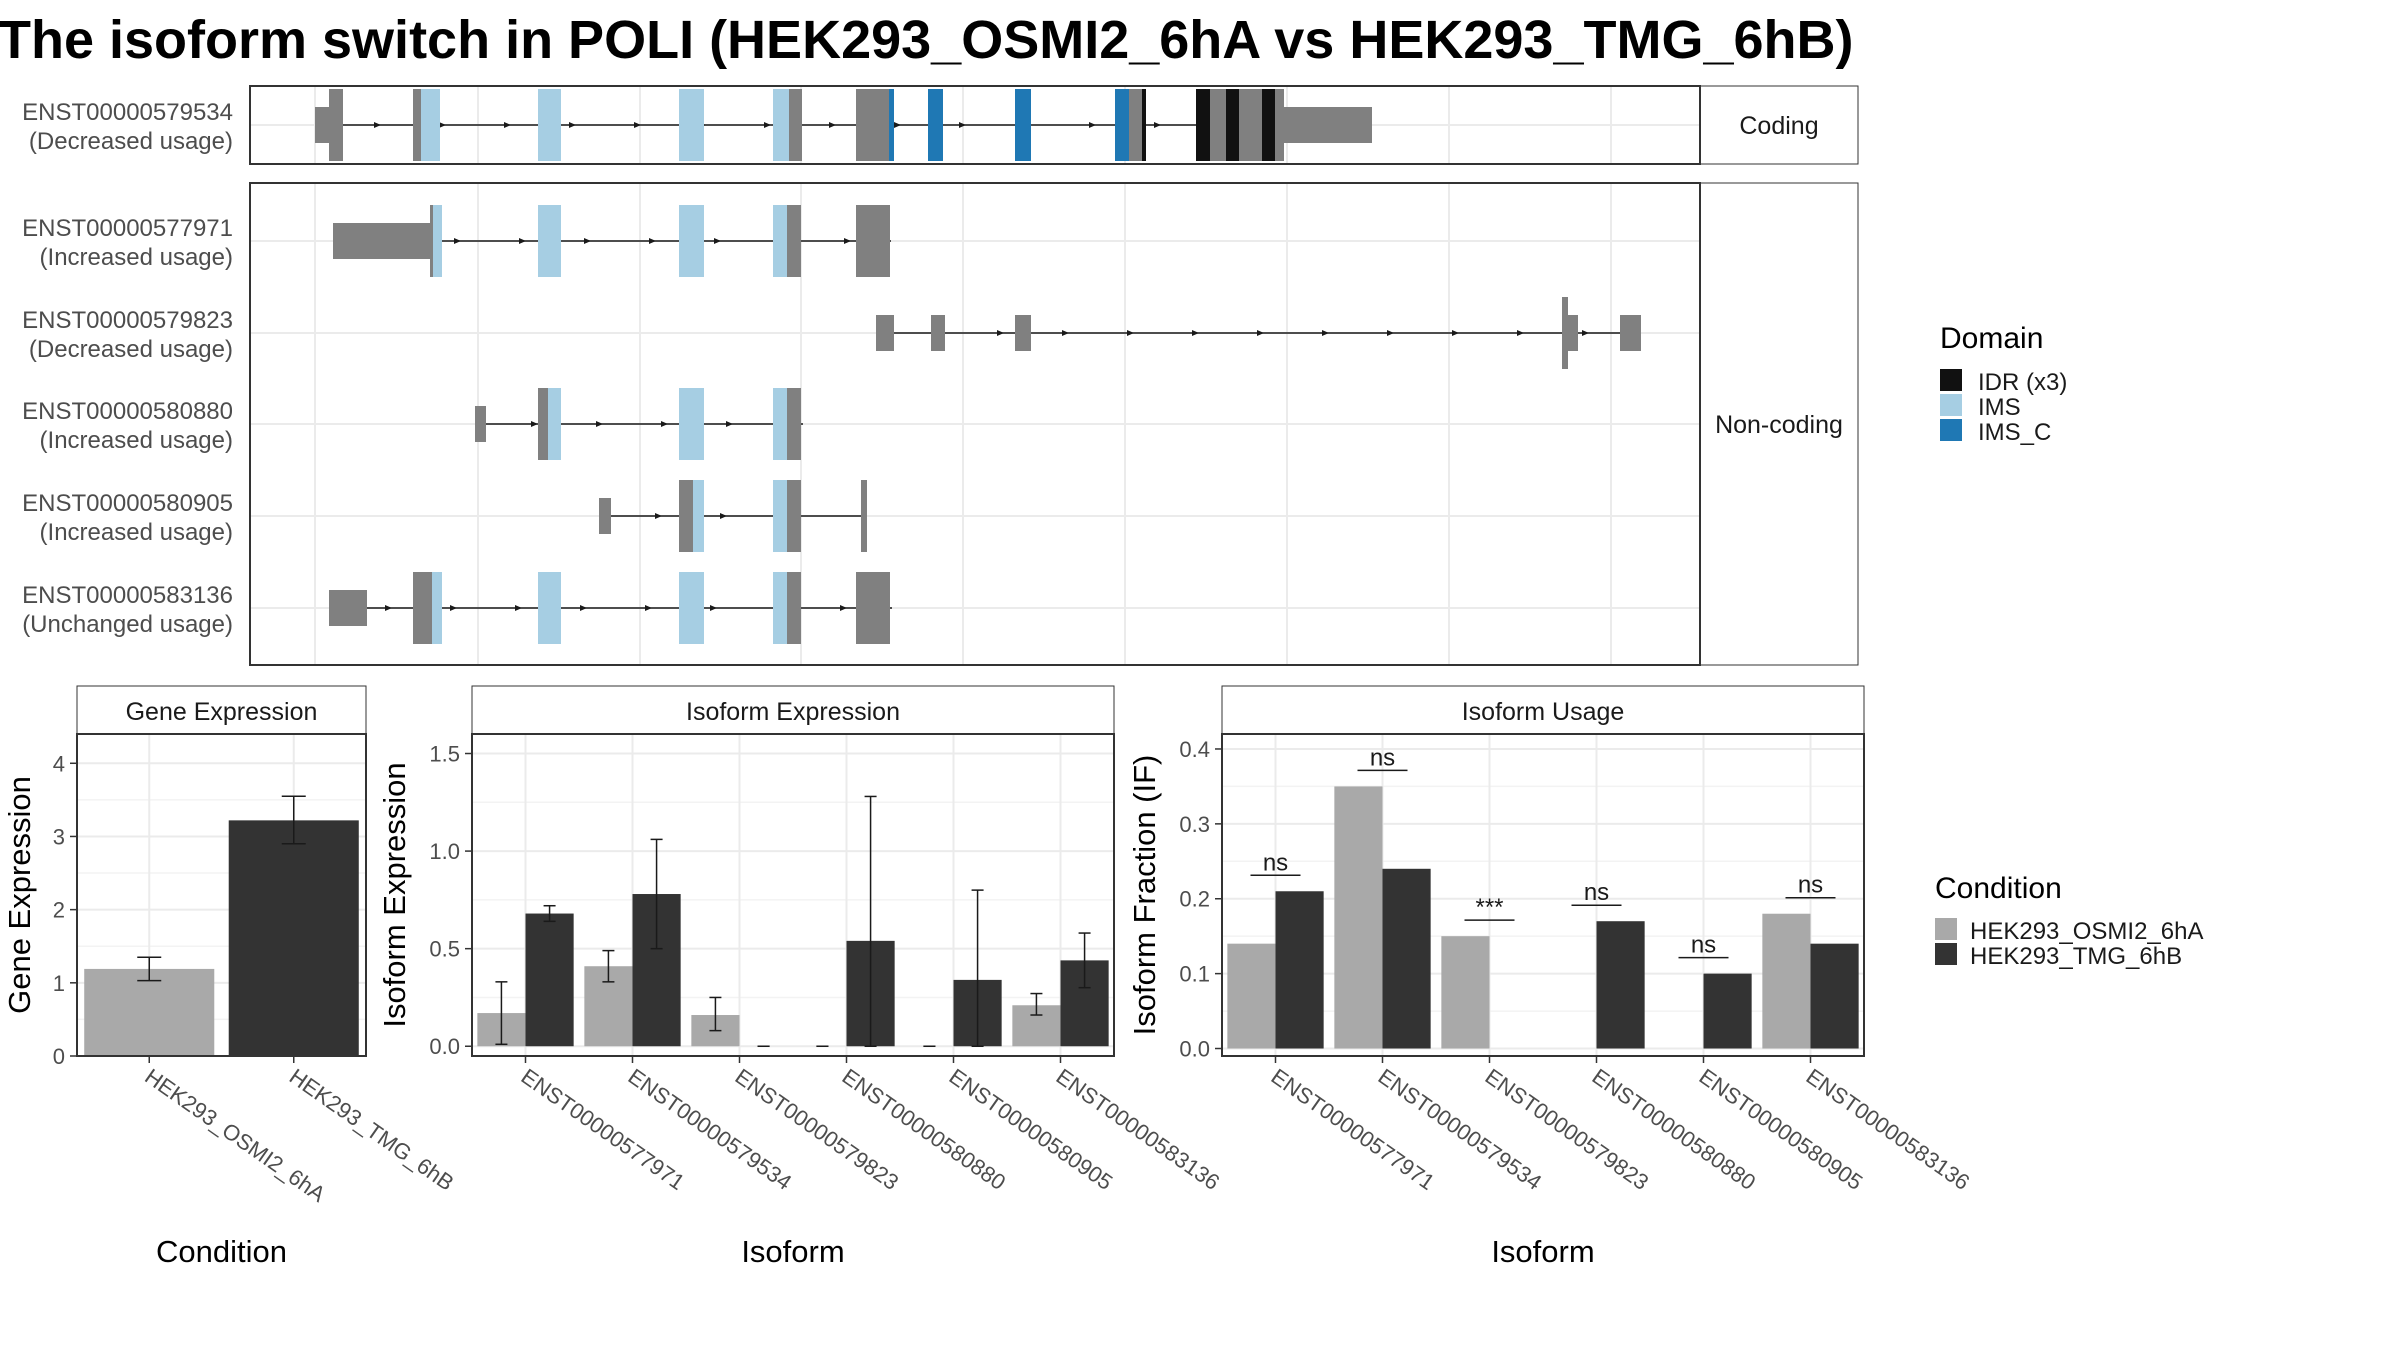 The image size is (2400, 1350). Describe the element at coordinates (1951, 430) in the screenshot. I see `domain-legend-key` at that location.